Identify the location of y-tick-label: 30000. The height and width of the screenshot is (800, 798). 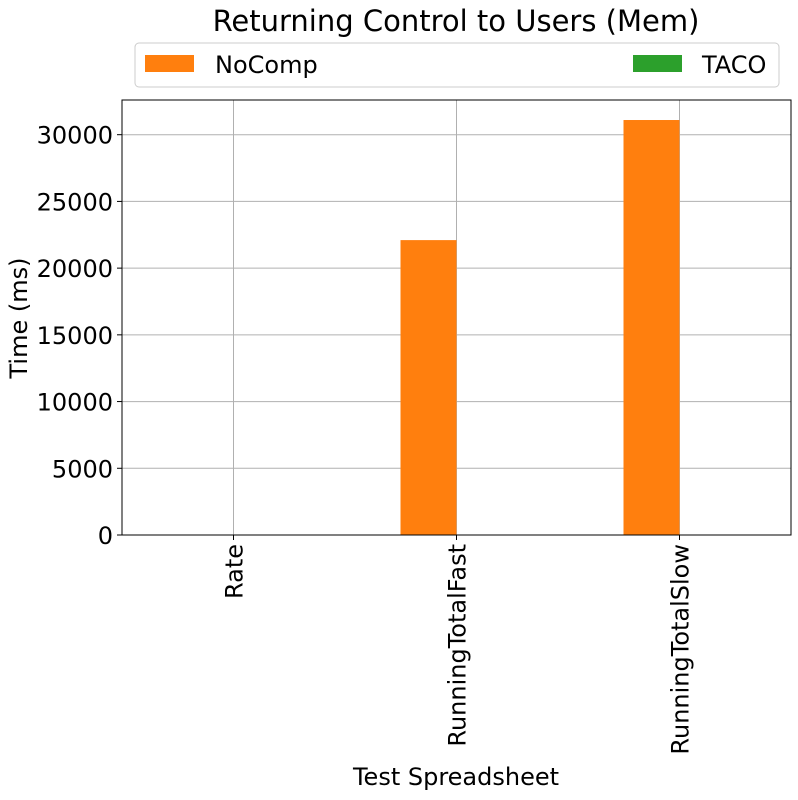
(75, 136).